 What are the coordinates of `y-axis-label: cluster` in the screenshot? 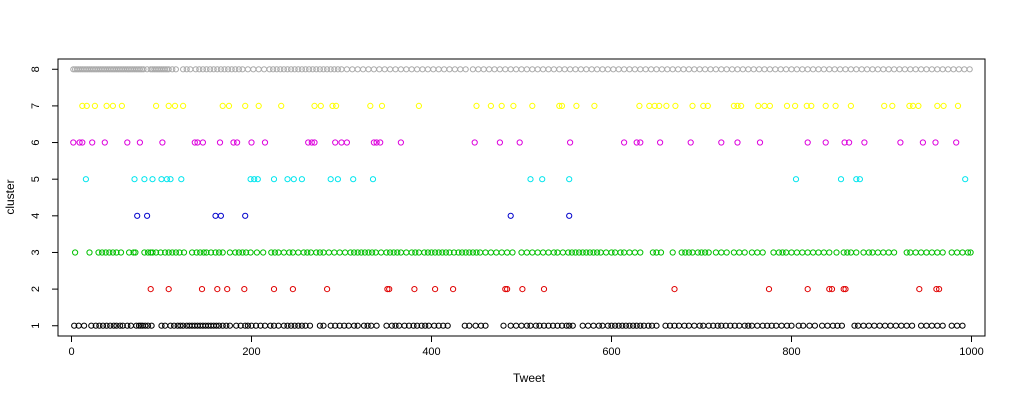 It's located at (10, 196).